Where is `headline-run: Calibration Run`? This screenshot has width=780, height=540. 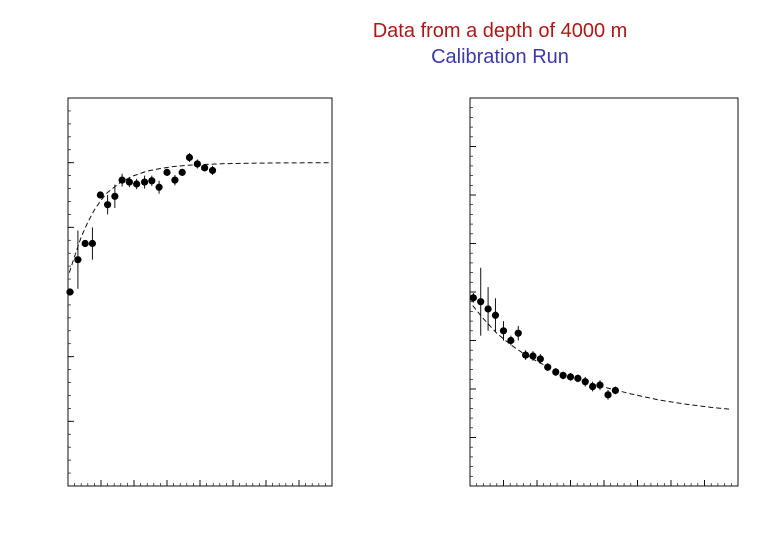
headline-run: Calibration Run is located at coordinates (500, 57).